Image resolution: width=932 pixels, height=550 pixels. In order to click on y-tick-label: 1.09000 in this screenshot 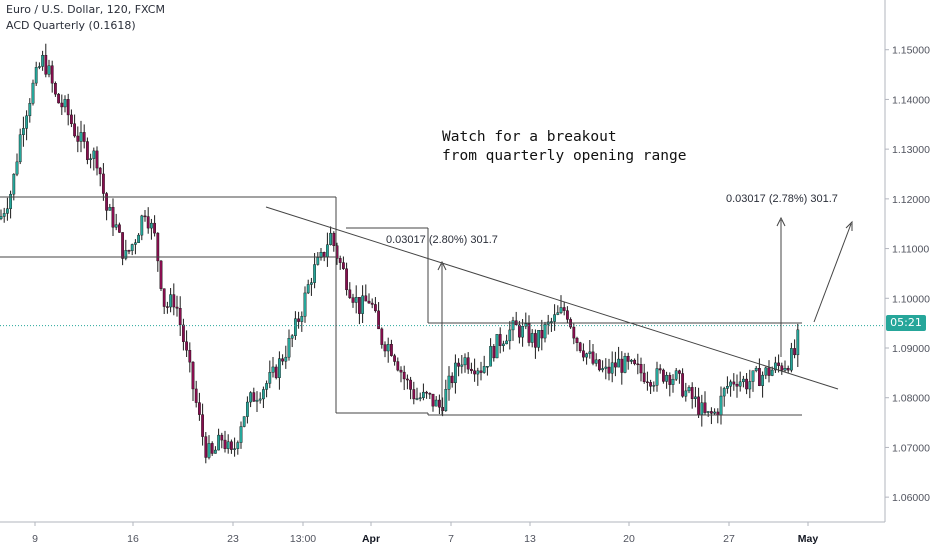, I will do `click(911, 349)`.